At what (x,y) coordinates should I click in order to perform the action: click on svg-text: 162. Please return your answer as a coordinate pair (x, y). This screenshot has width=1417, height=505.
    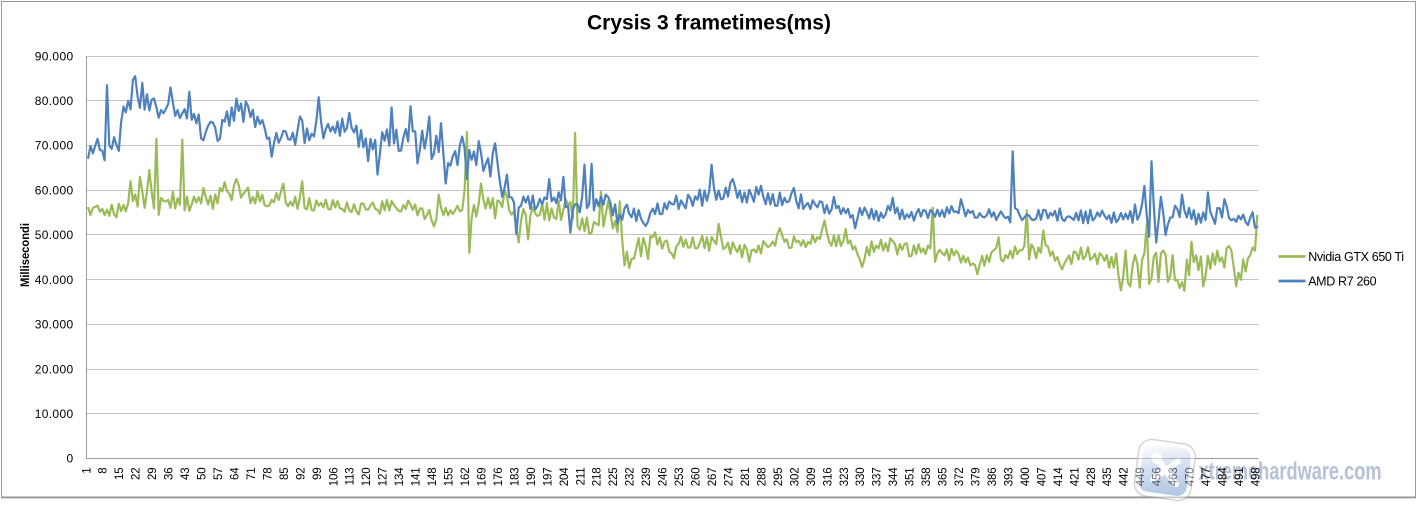
    Looking at the image, I should click on (466, 477).